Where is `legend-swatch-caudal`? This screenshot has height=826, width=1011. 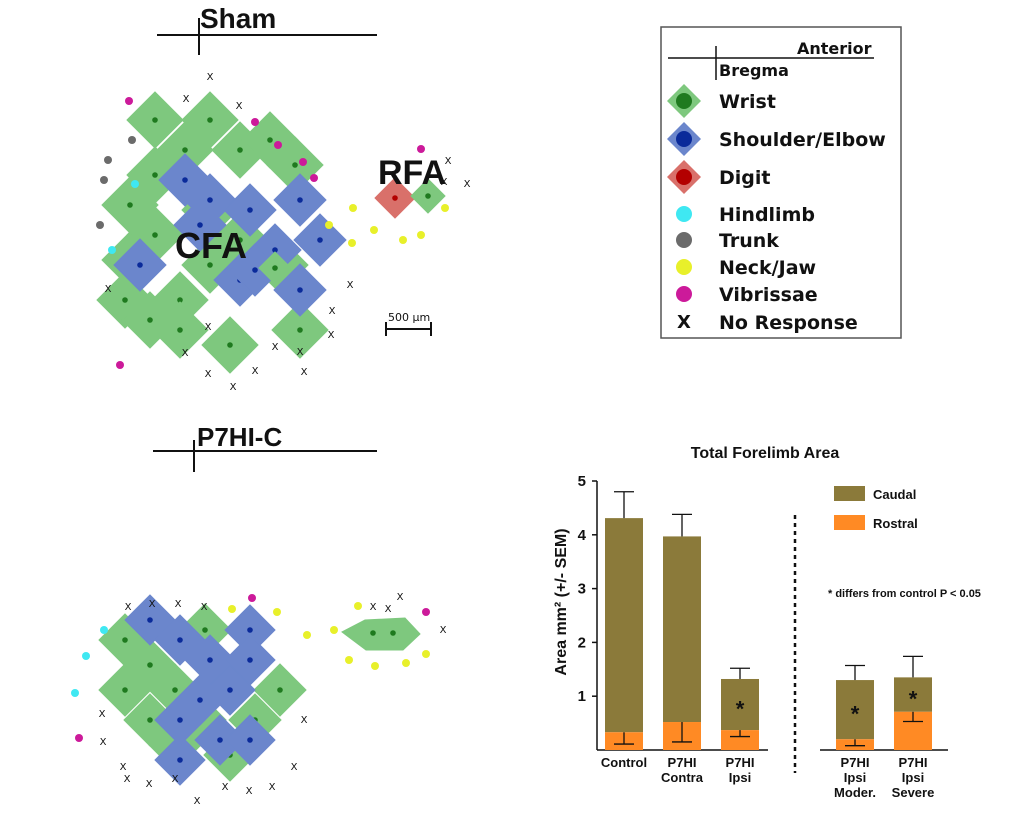
legend-swatch-caudal is located at coordinates (849, 493).